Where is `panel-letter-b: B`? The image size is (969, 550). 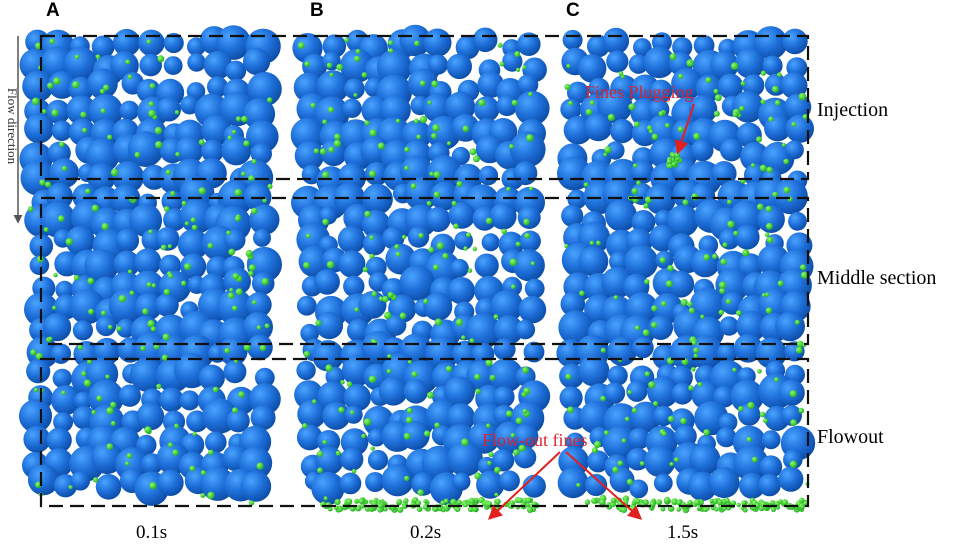
panel-letter-b: B is located at coordinates (317, 10).